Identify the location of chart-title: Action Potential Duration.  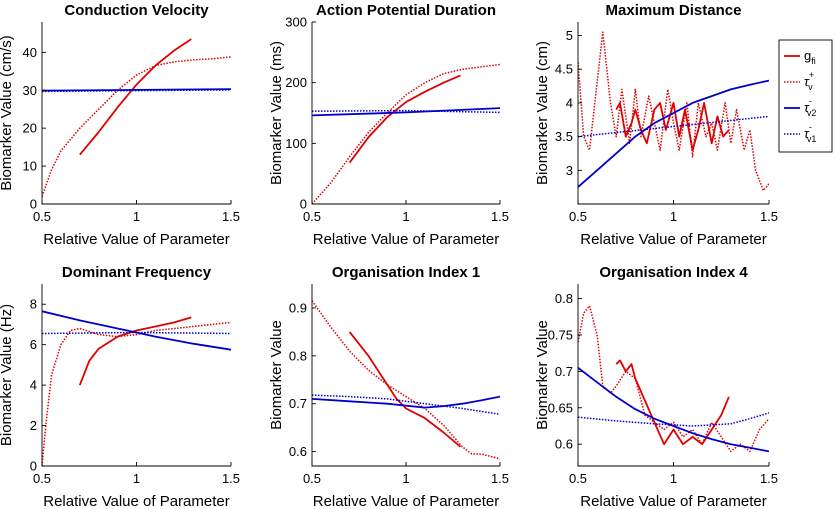
(406, 10).